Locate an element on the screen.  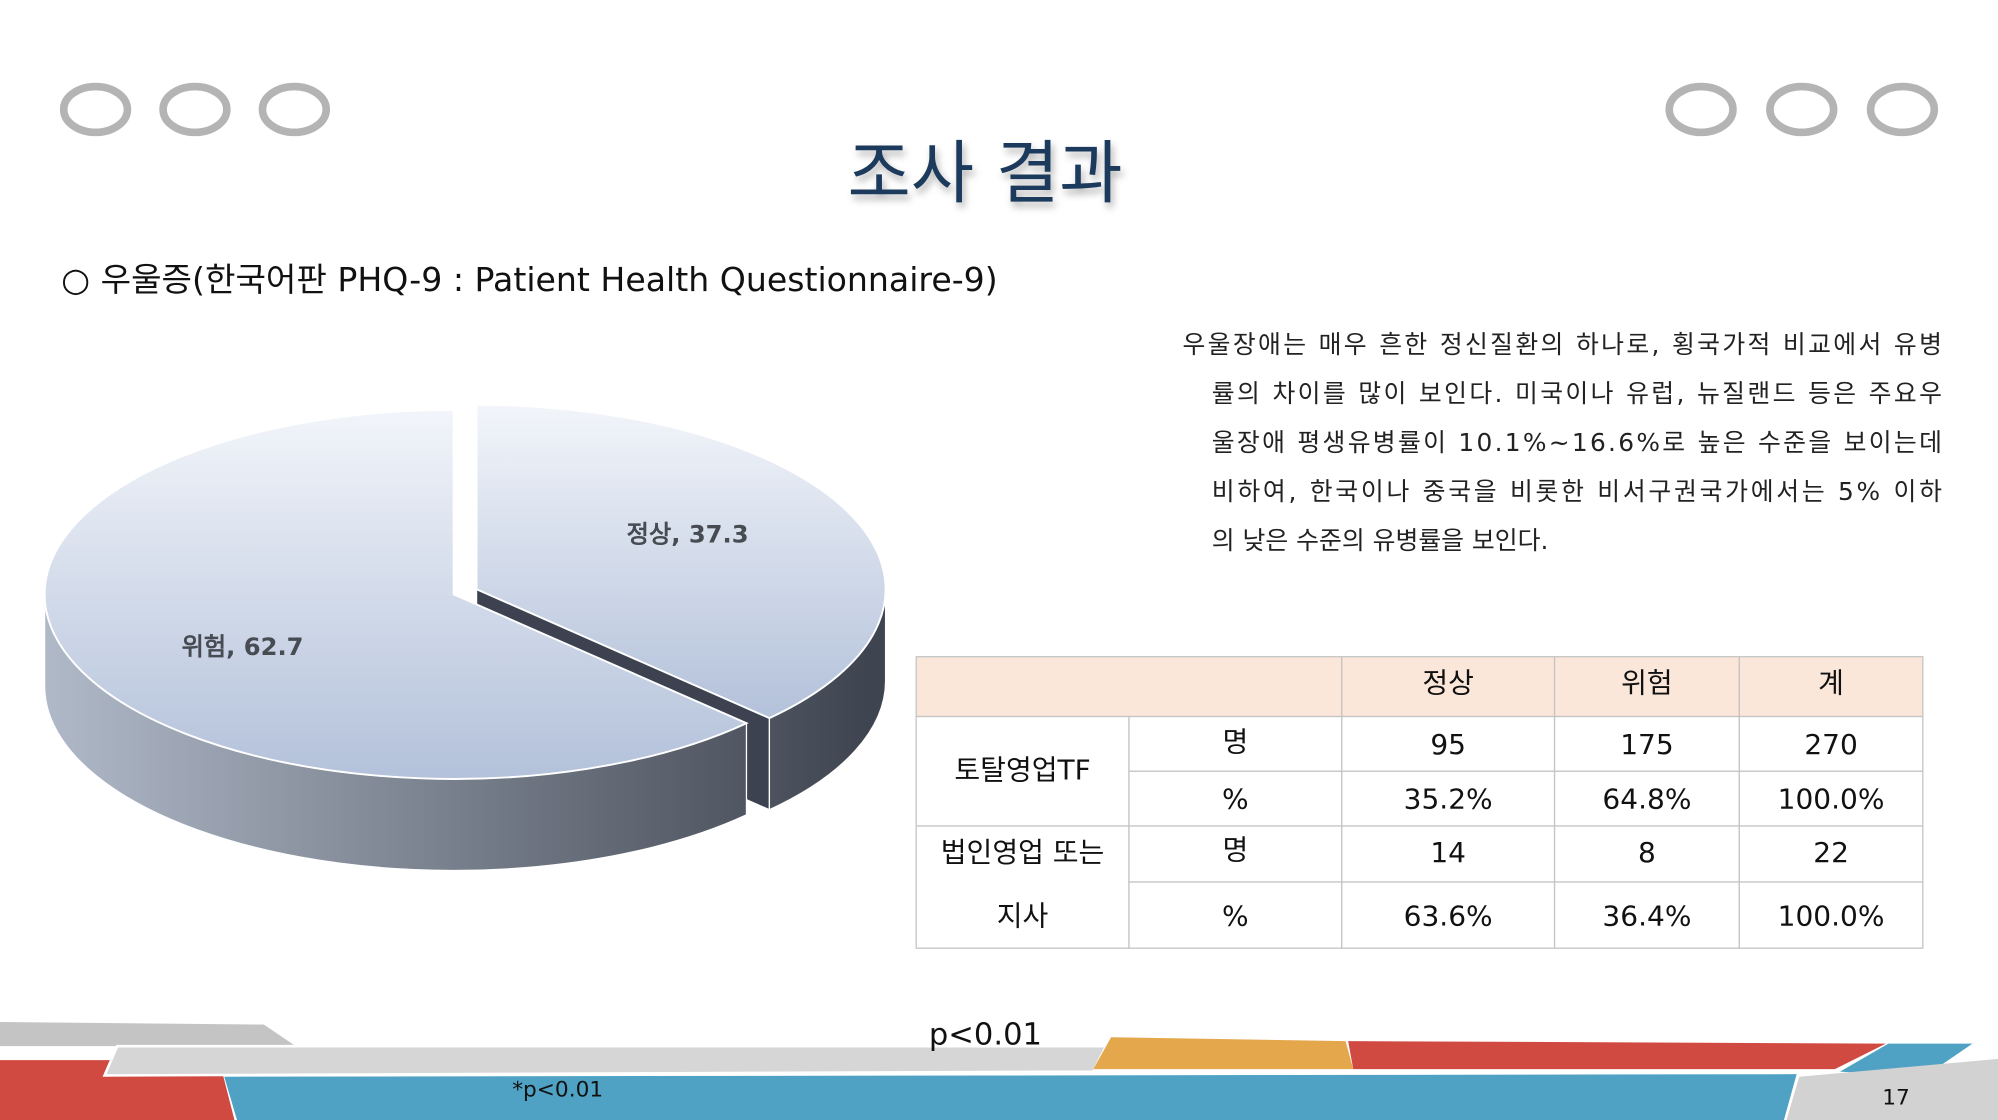
footer-decor is located at coordinates (999, 1071).